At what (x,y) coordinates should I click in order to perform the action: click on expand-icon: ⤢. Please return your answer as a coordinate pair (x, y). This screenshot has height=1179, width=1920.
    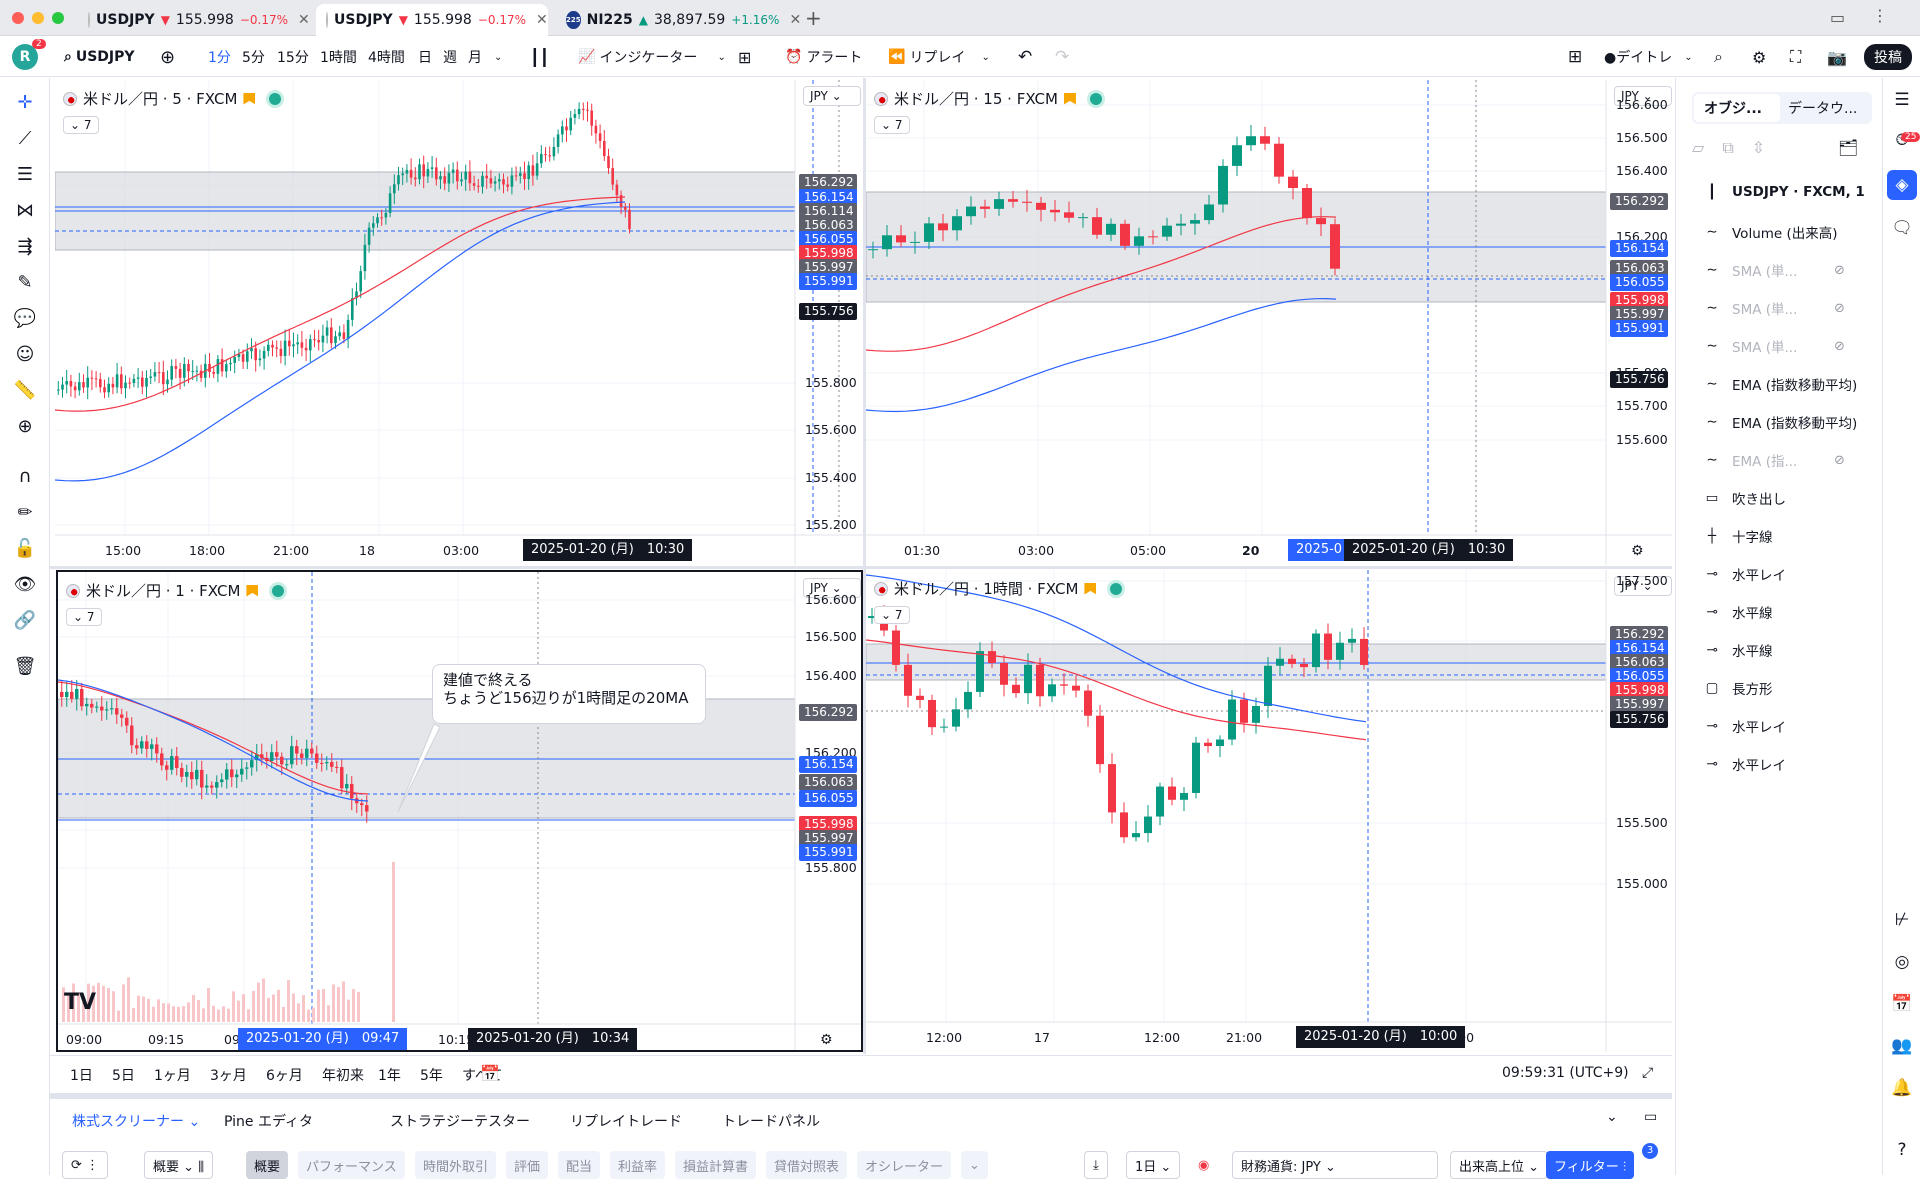
    Looking at the image, I should click on (1648, 1073).